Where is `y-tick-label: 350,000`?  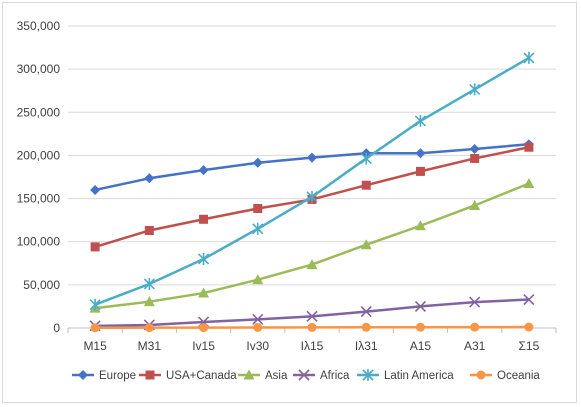
y-tick-label: 350,000 is located at coordinates (39, 26).